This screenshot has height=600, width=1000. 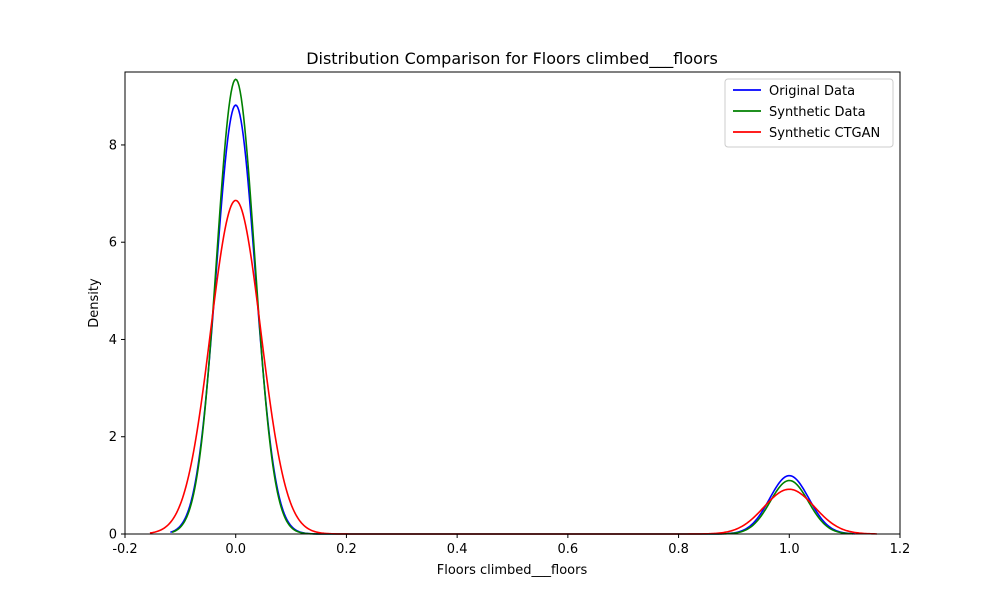 I want to click on x-tick-label: -0.2, so click(x=124, y=549).